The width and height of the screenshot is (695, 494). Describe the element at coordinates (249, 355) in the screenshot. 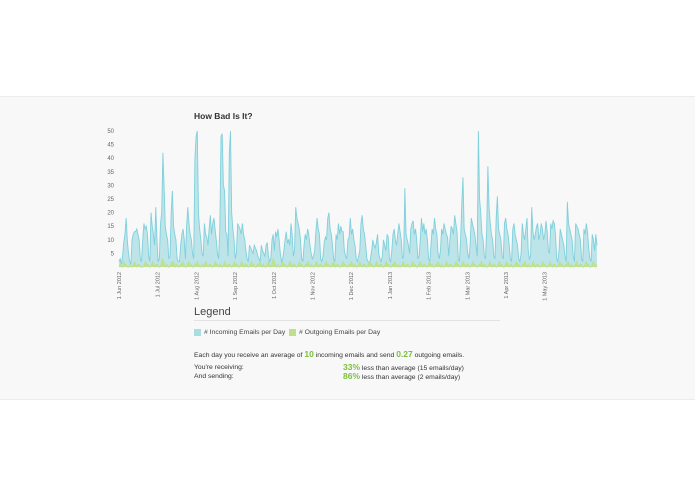

I see `summary-prefix: Each day you receive an average of` at that location.